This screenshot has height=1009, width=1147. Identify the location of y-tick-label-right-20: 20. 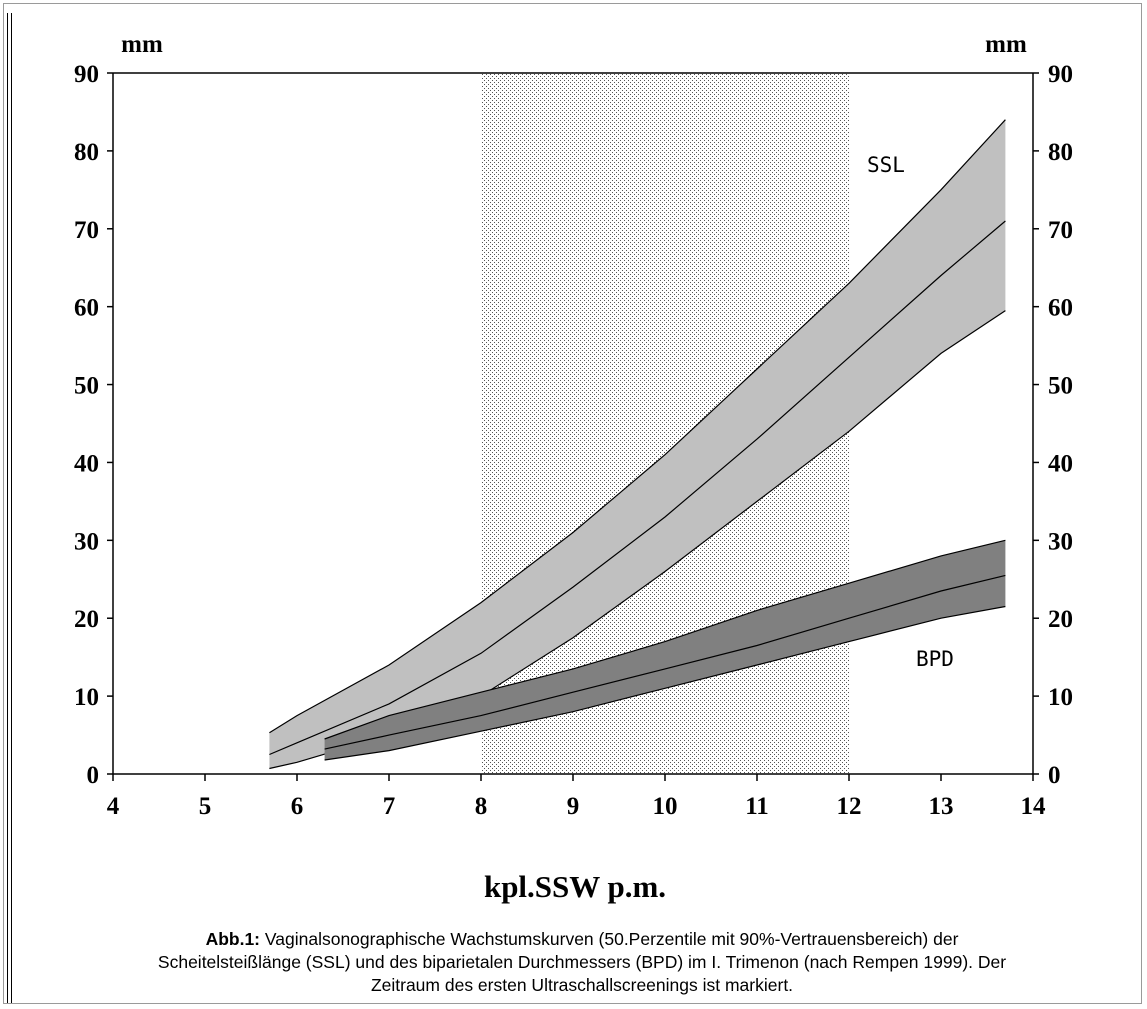
(1060, 619).